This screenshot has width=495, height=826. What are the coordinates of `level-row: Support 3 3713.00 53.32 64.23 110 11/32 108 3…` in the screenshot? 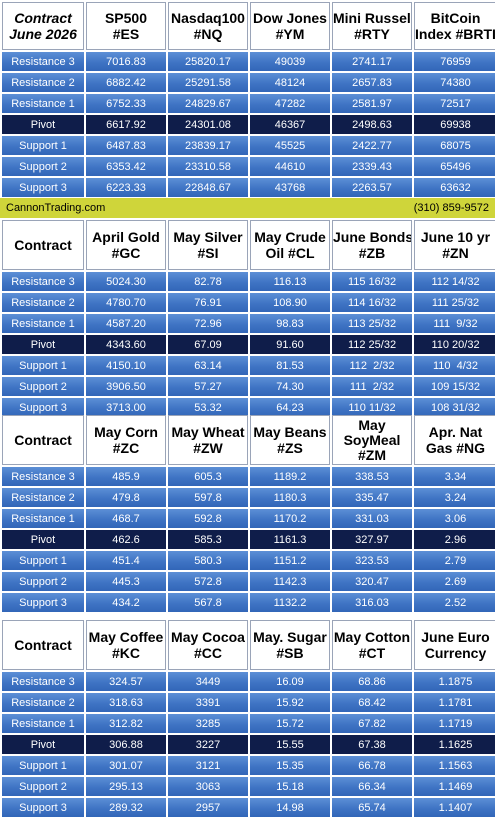 It's located at (248, 407).